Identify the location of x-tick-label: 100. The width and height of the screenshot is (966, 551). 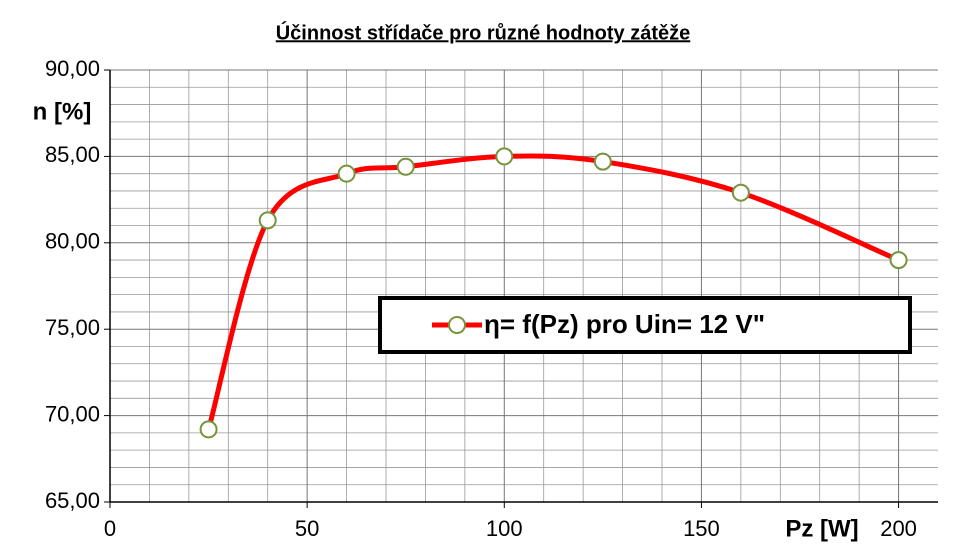
(504, 528).